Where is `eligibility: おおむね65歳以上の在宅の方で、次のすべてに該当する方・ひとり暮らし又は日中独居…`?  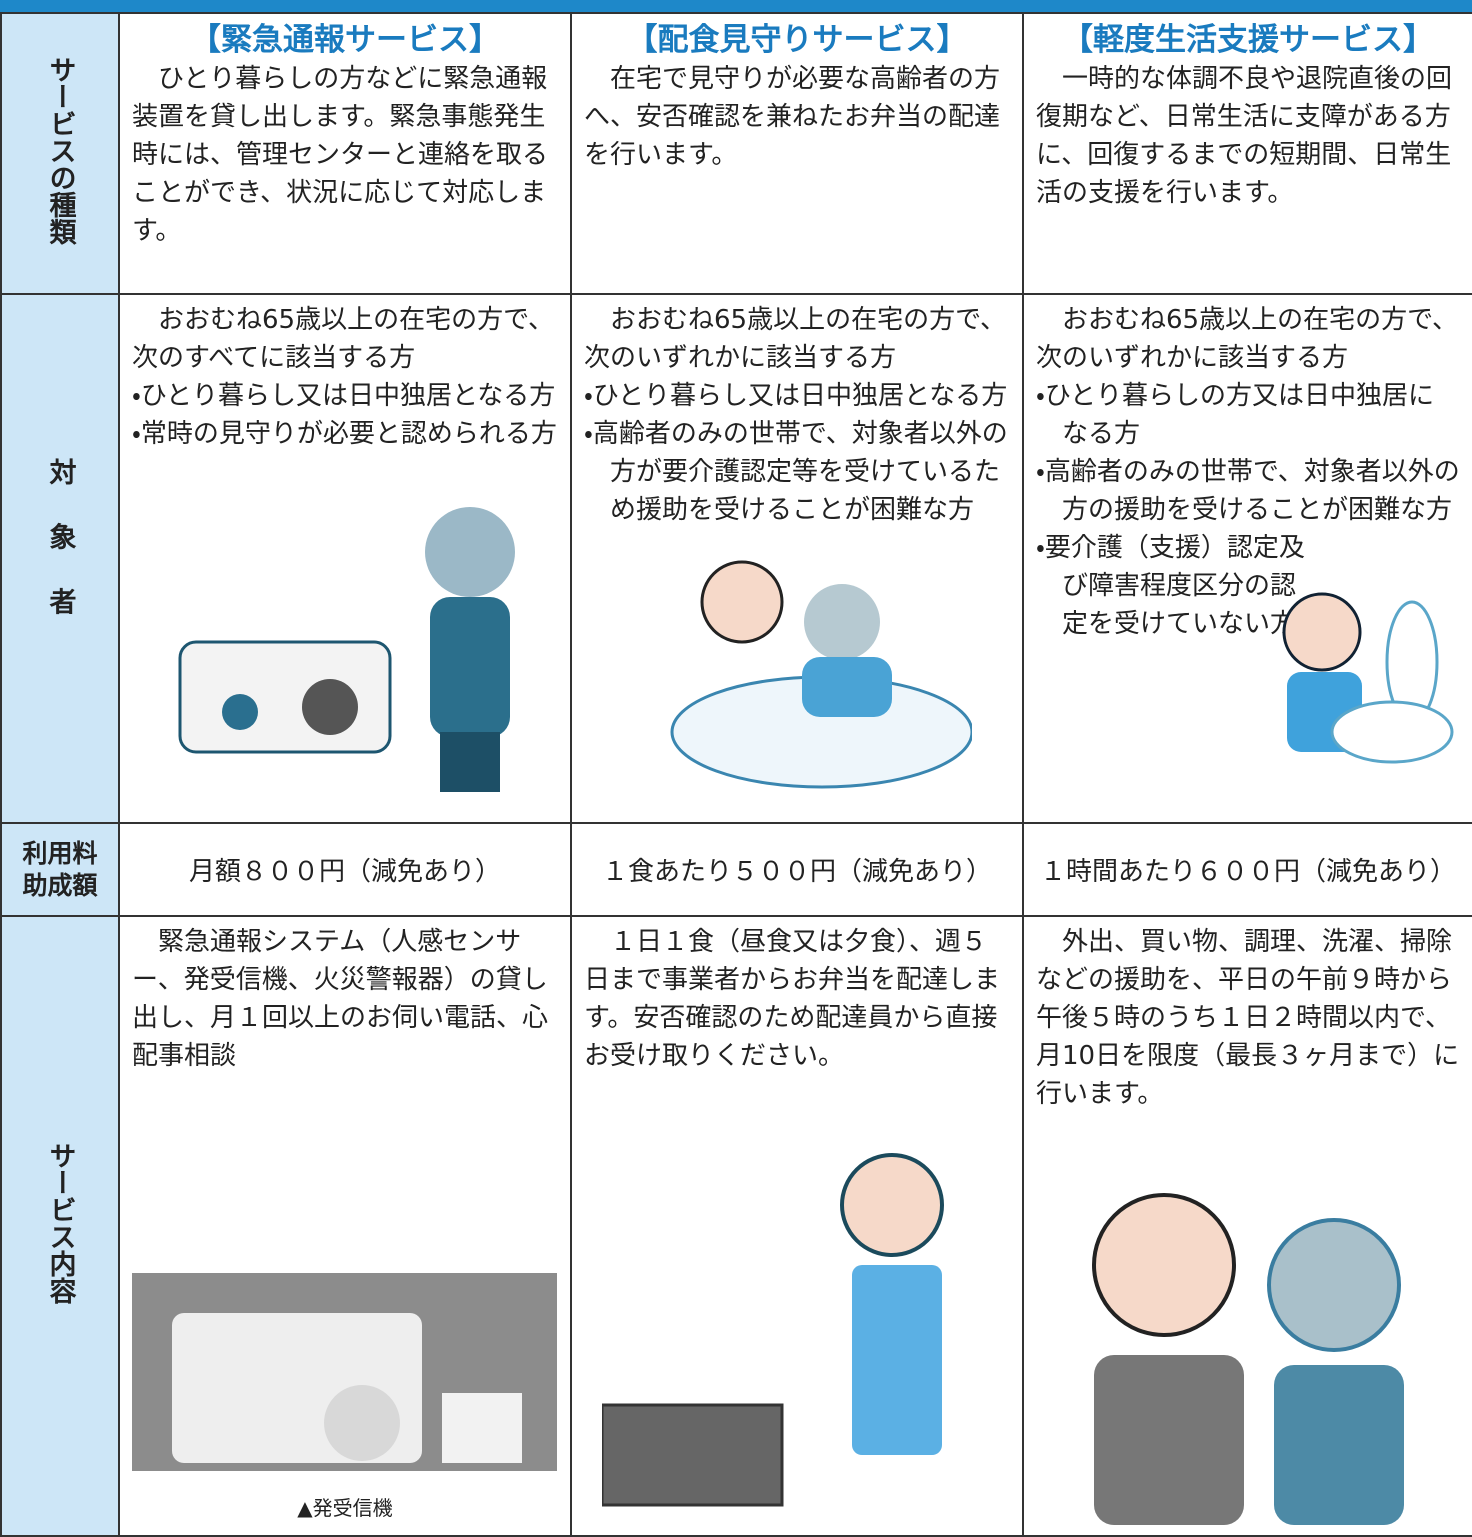 eligibility: おおむね65歳以上の在宅の方で、次のすべてに該当する方・ひとり暮らし又は日中独居… is located at coordinates (345, 377).